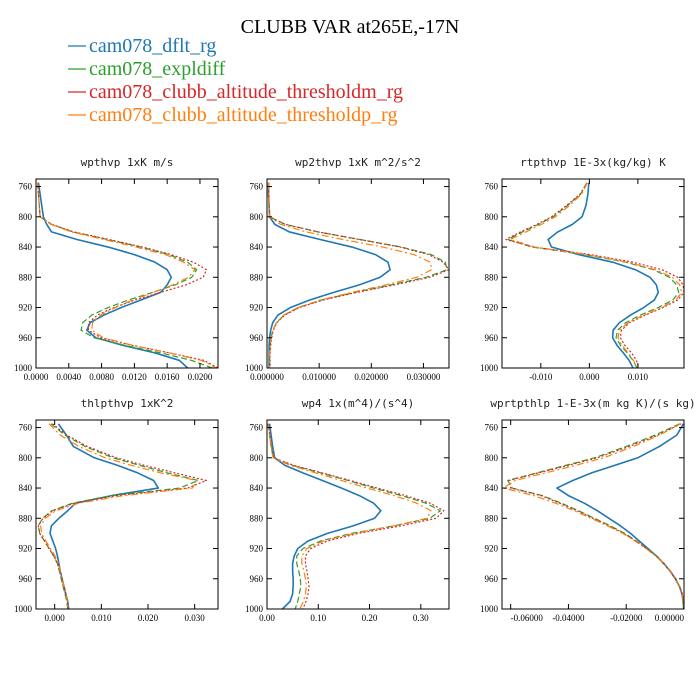 The image size is (700, 700). I want to click on legend-label: cam078_expldiff, so click(157, 69).